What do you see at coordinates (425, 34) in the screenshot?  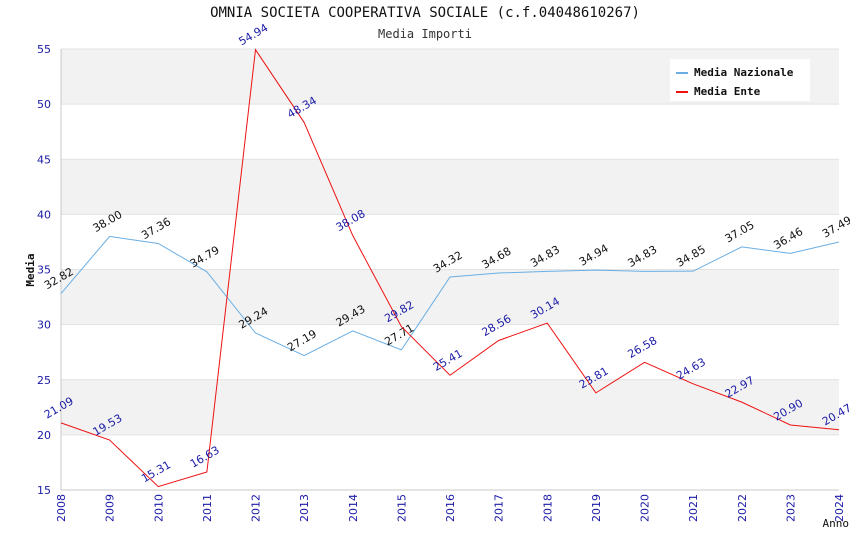 I see `chart-subtitle: Media Importi` at bounding box center [425, 34].